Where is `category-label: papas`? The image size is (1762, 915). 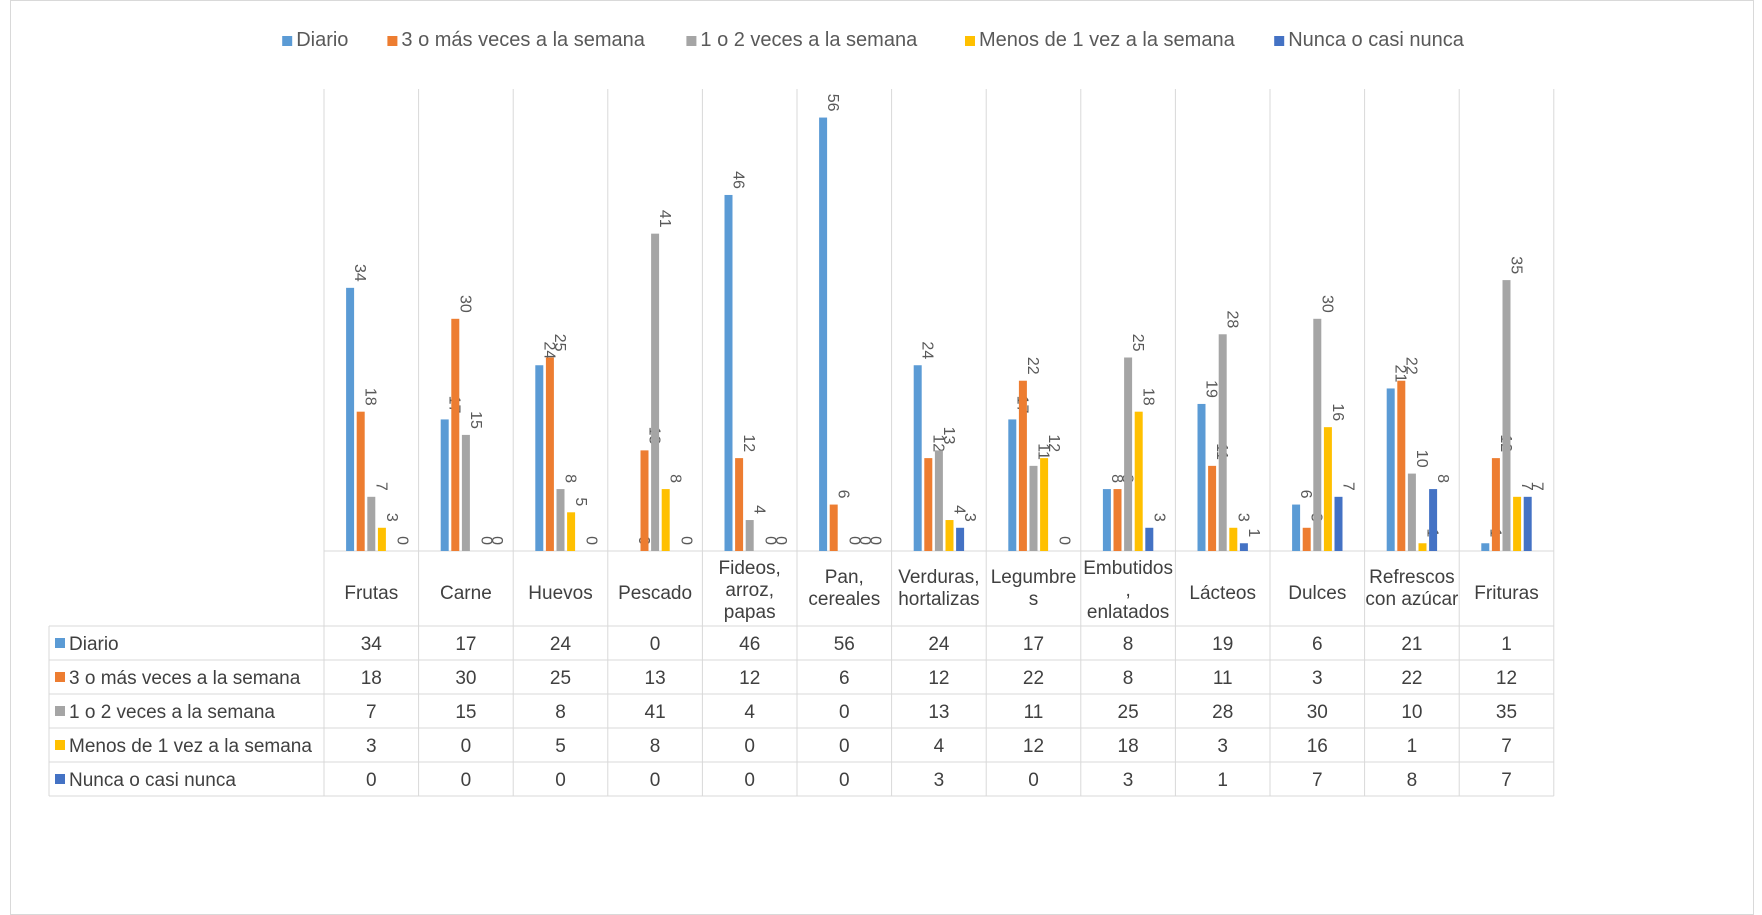 category-label: papas is located at coordinates (750, 612).